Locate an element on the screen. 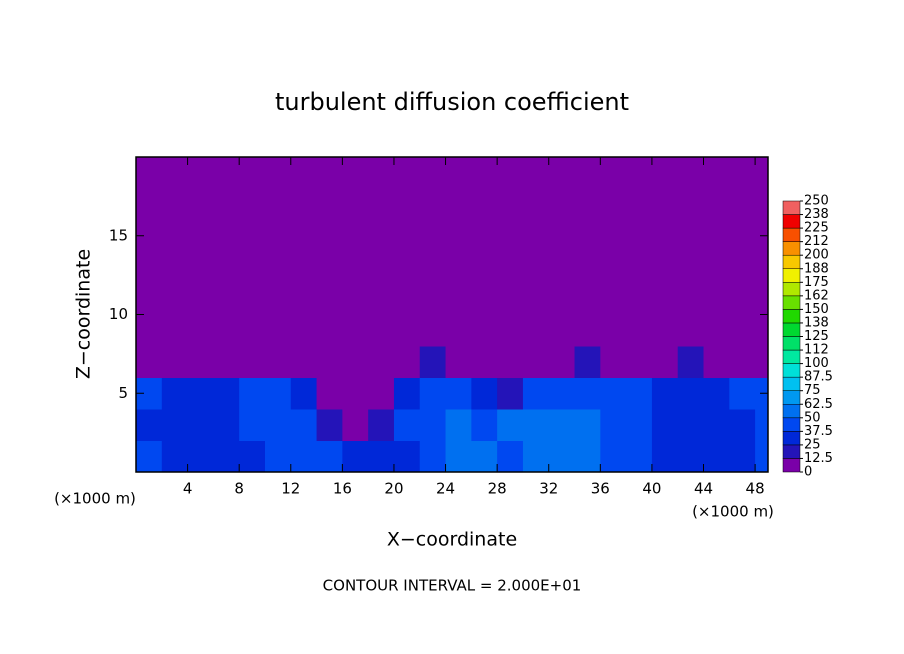 This screenshot has width=904, height=654. x-tick-label: 44 is located at coordinates (703, 489).